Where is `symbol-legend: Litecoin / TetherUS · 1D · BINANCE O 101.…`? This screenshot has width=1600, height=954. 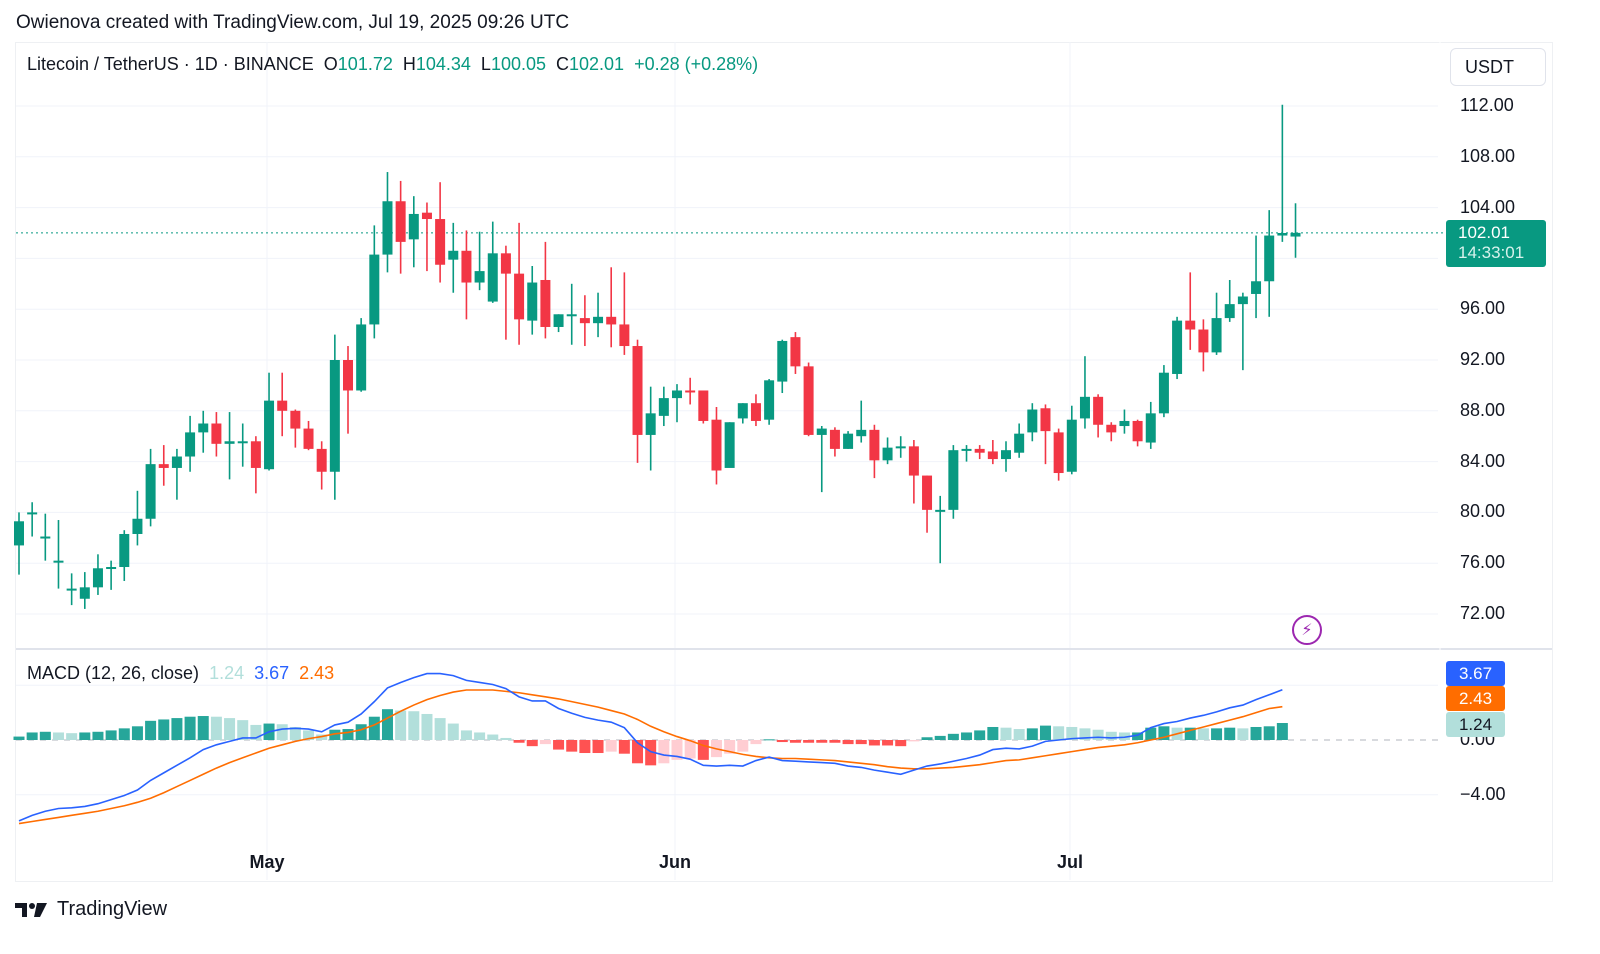 symbol-legend: Litecoin / TetherUS · 1D · BINANCE O 101.… is located at coordinates (392, 64).